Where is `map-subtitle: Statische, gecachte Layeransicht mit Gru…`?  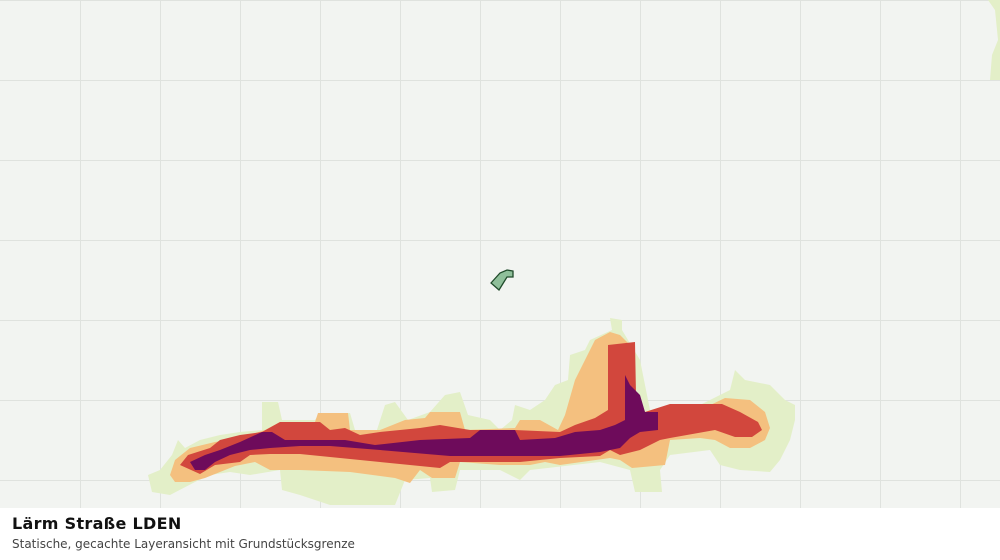
map-subtitle: Statische, gecachte Layeransicht mit Gru… is located at coordinates (183, 544).